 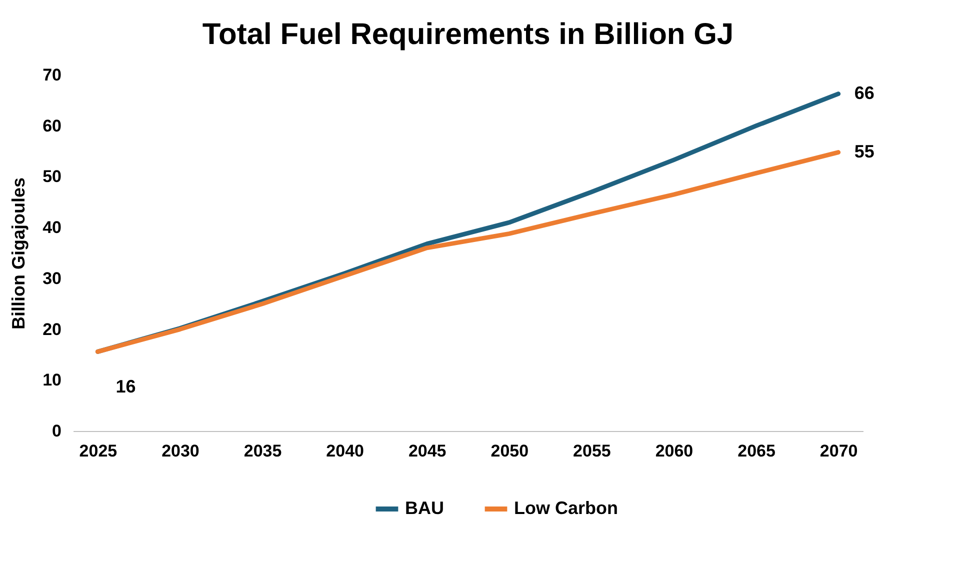 What do you see at coordinates (126, 386) in the screenshot?
I see `data-label: 16` at bounding box center [126, 386].